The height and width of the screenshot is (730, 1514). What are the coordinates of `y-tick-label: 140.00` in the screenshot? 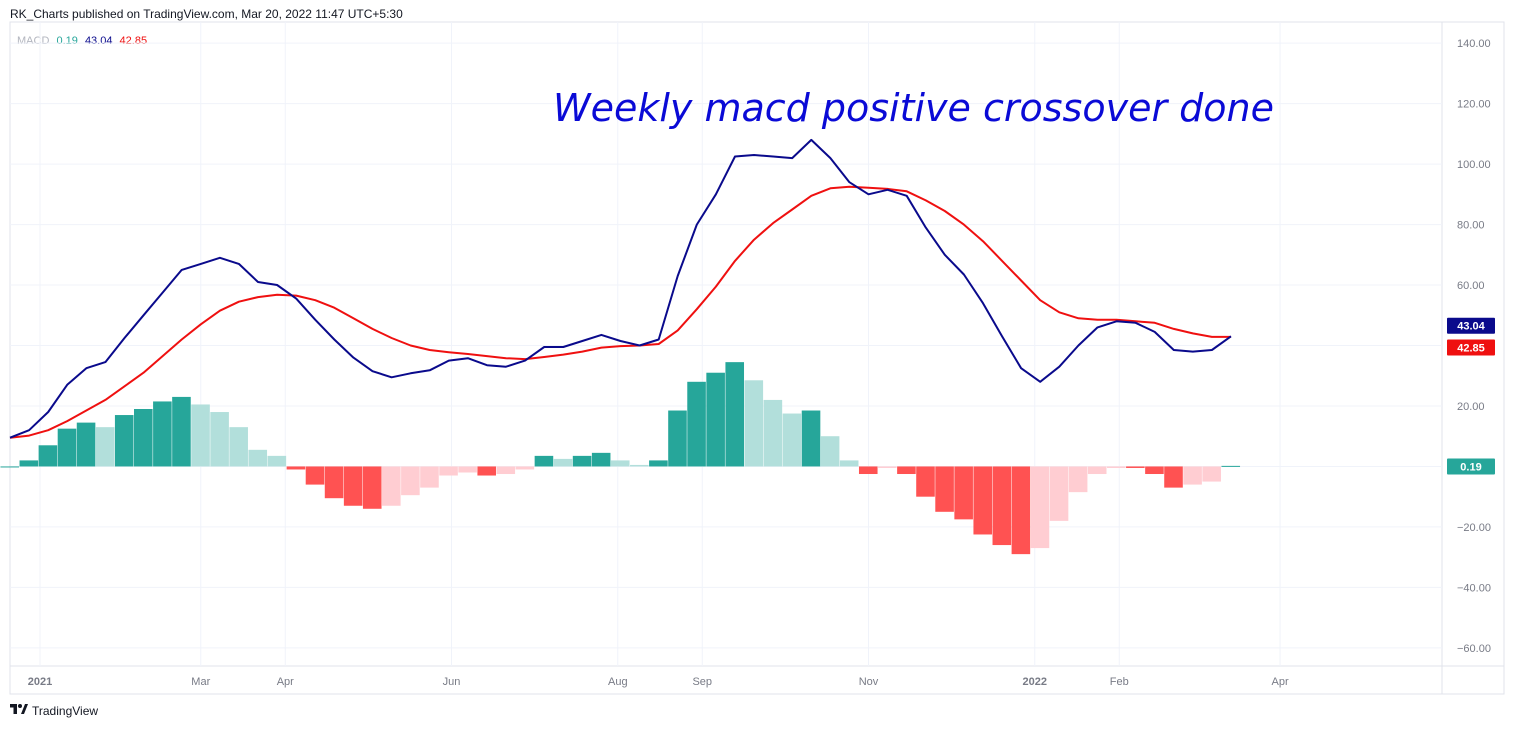 It's located at (1474, 44).